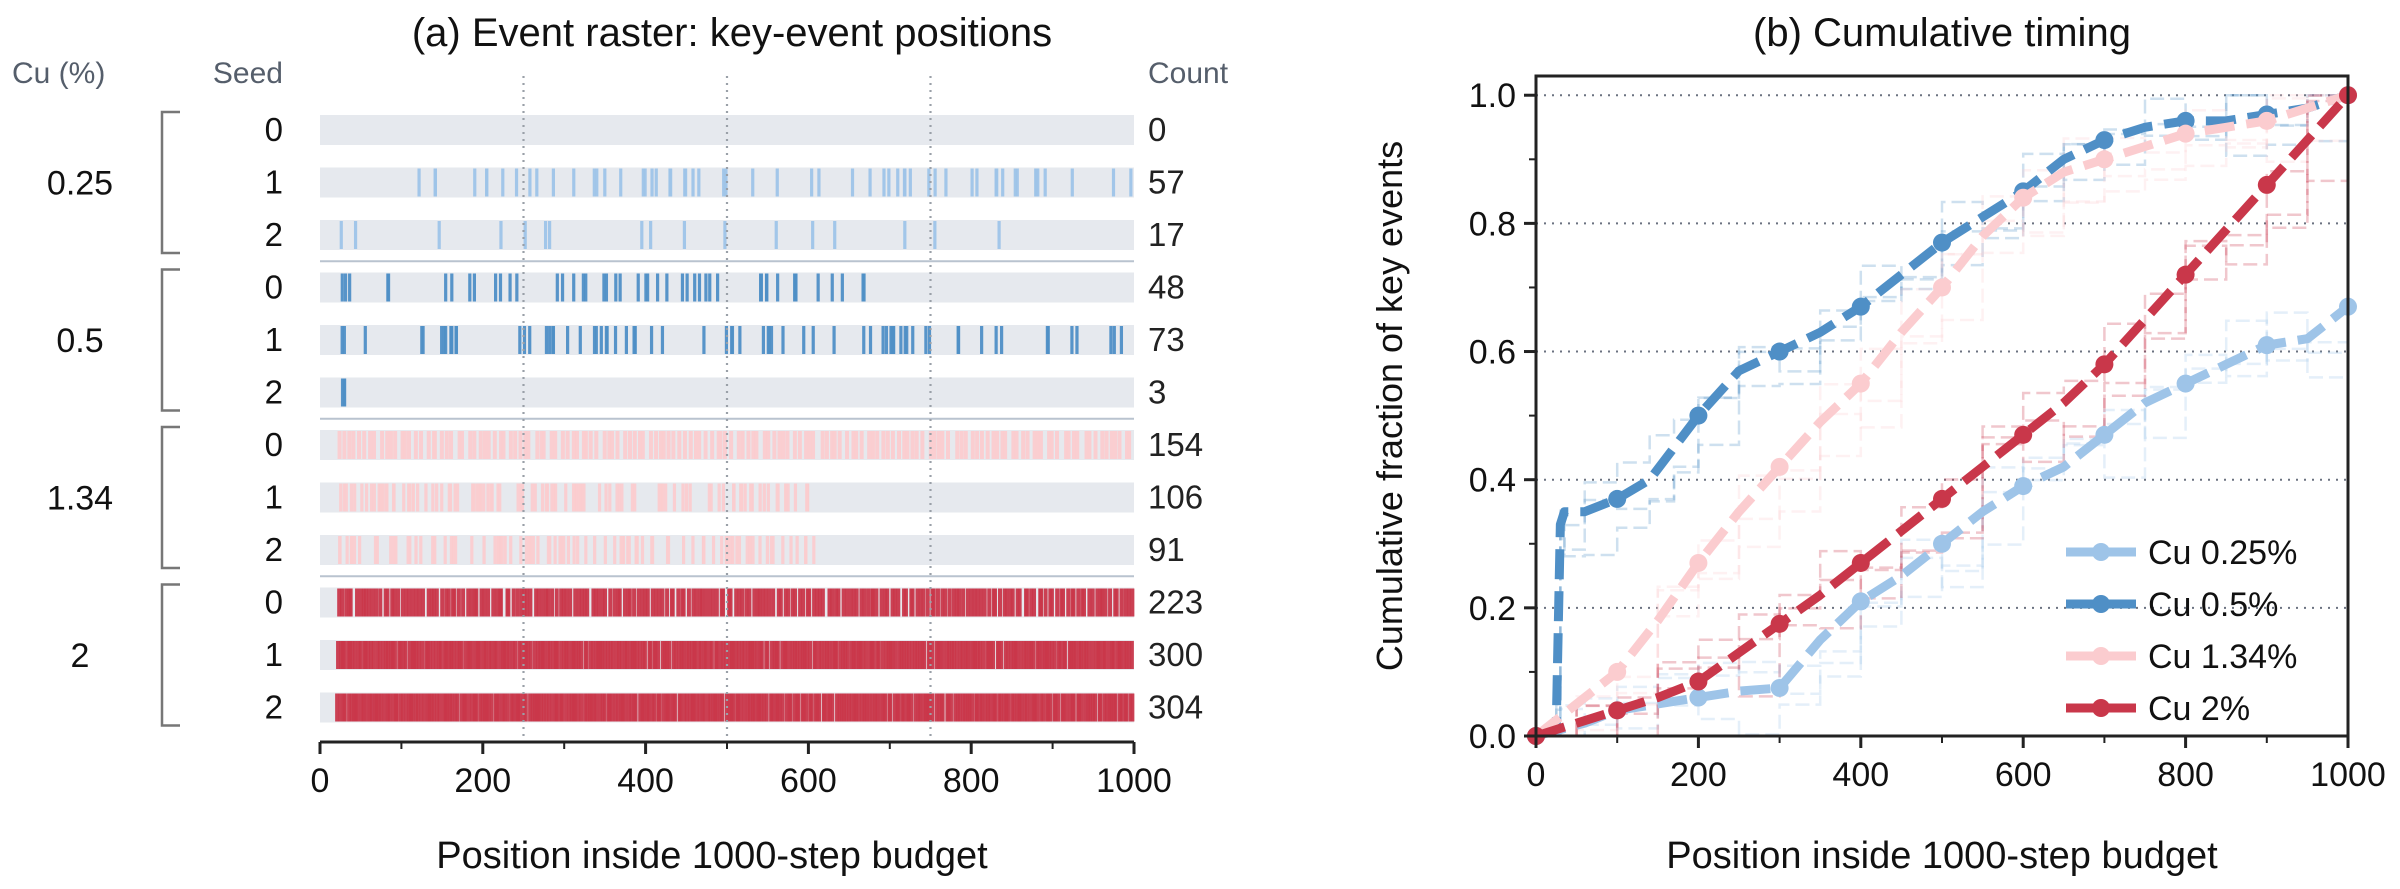 The width and height of the screenshot is (2400, 889). Describe the element at coordinates (1492, 737) in the screenshot. I see `y-tick-label: 0.0` at that location.